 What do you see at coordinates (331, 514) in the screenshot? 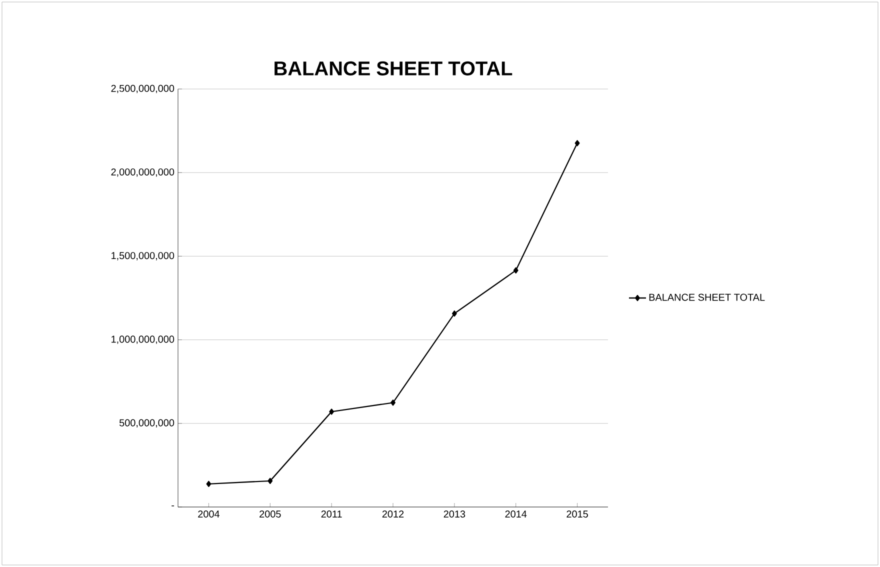
I see `x-tick-label: 2011` at bounding box center [331, 514].